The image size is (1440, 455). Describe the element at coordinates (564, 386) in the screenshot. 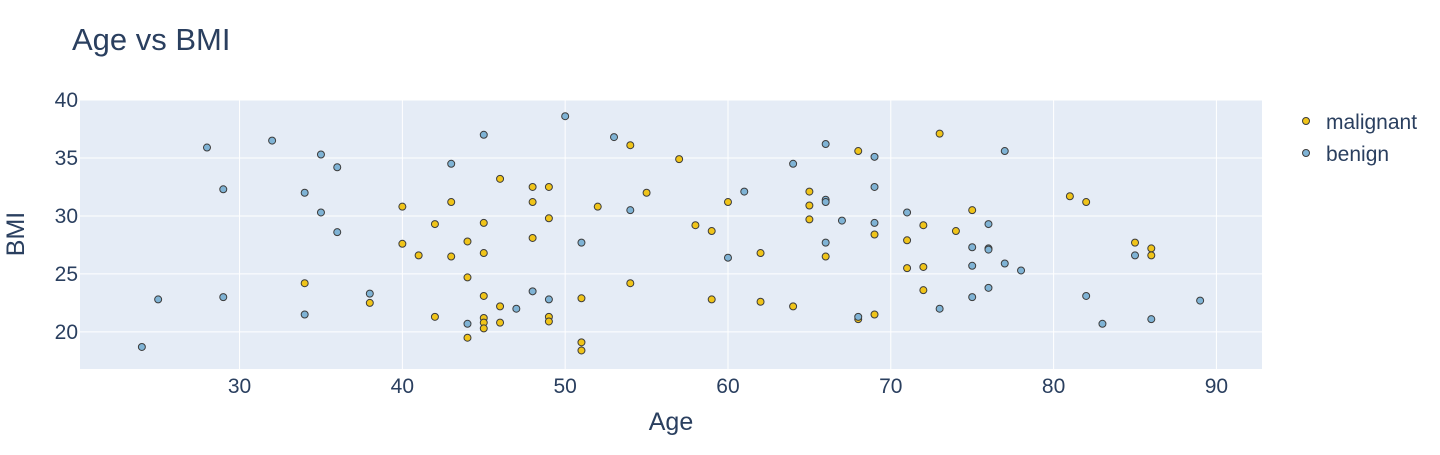

I see `x-tick-label: 50` at that location.